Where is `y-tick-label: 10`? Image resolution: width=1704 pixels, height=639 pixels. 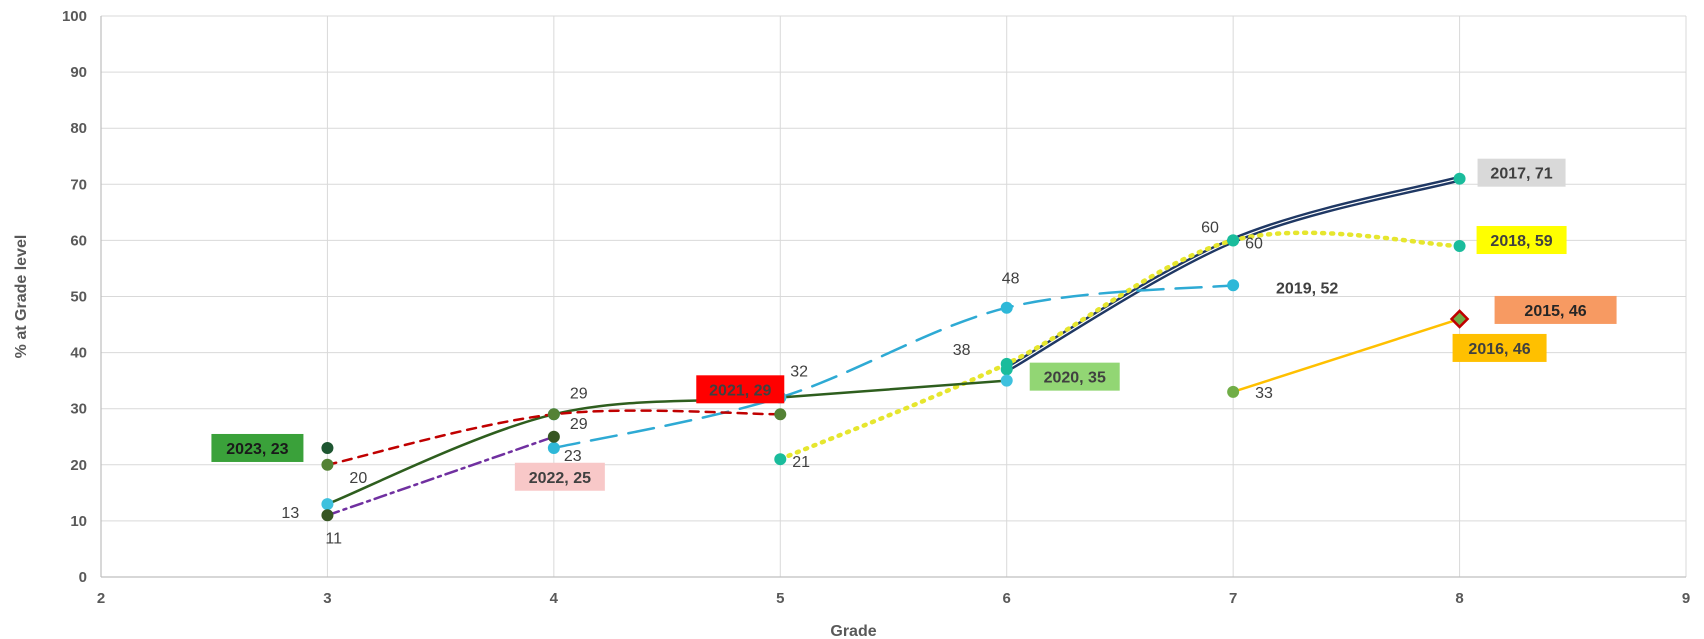
y-tick-label: 10 is located at coordinates (78, 521).